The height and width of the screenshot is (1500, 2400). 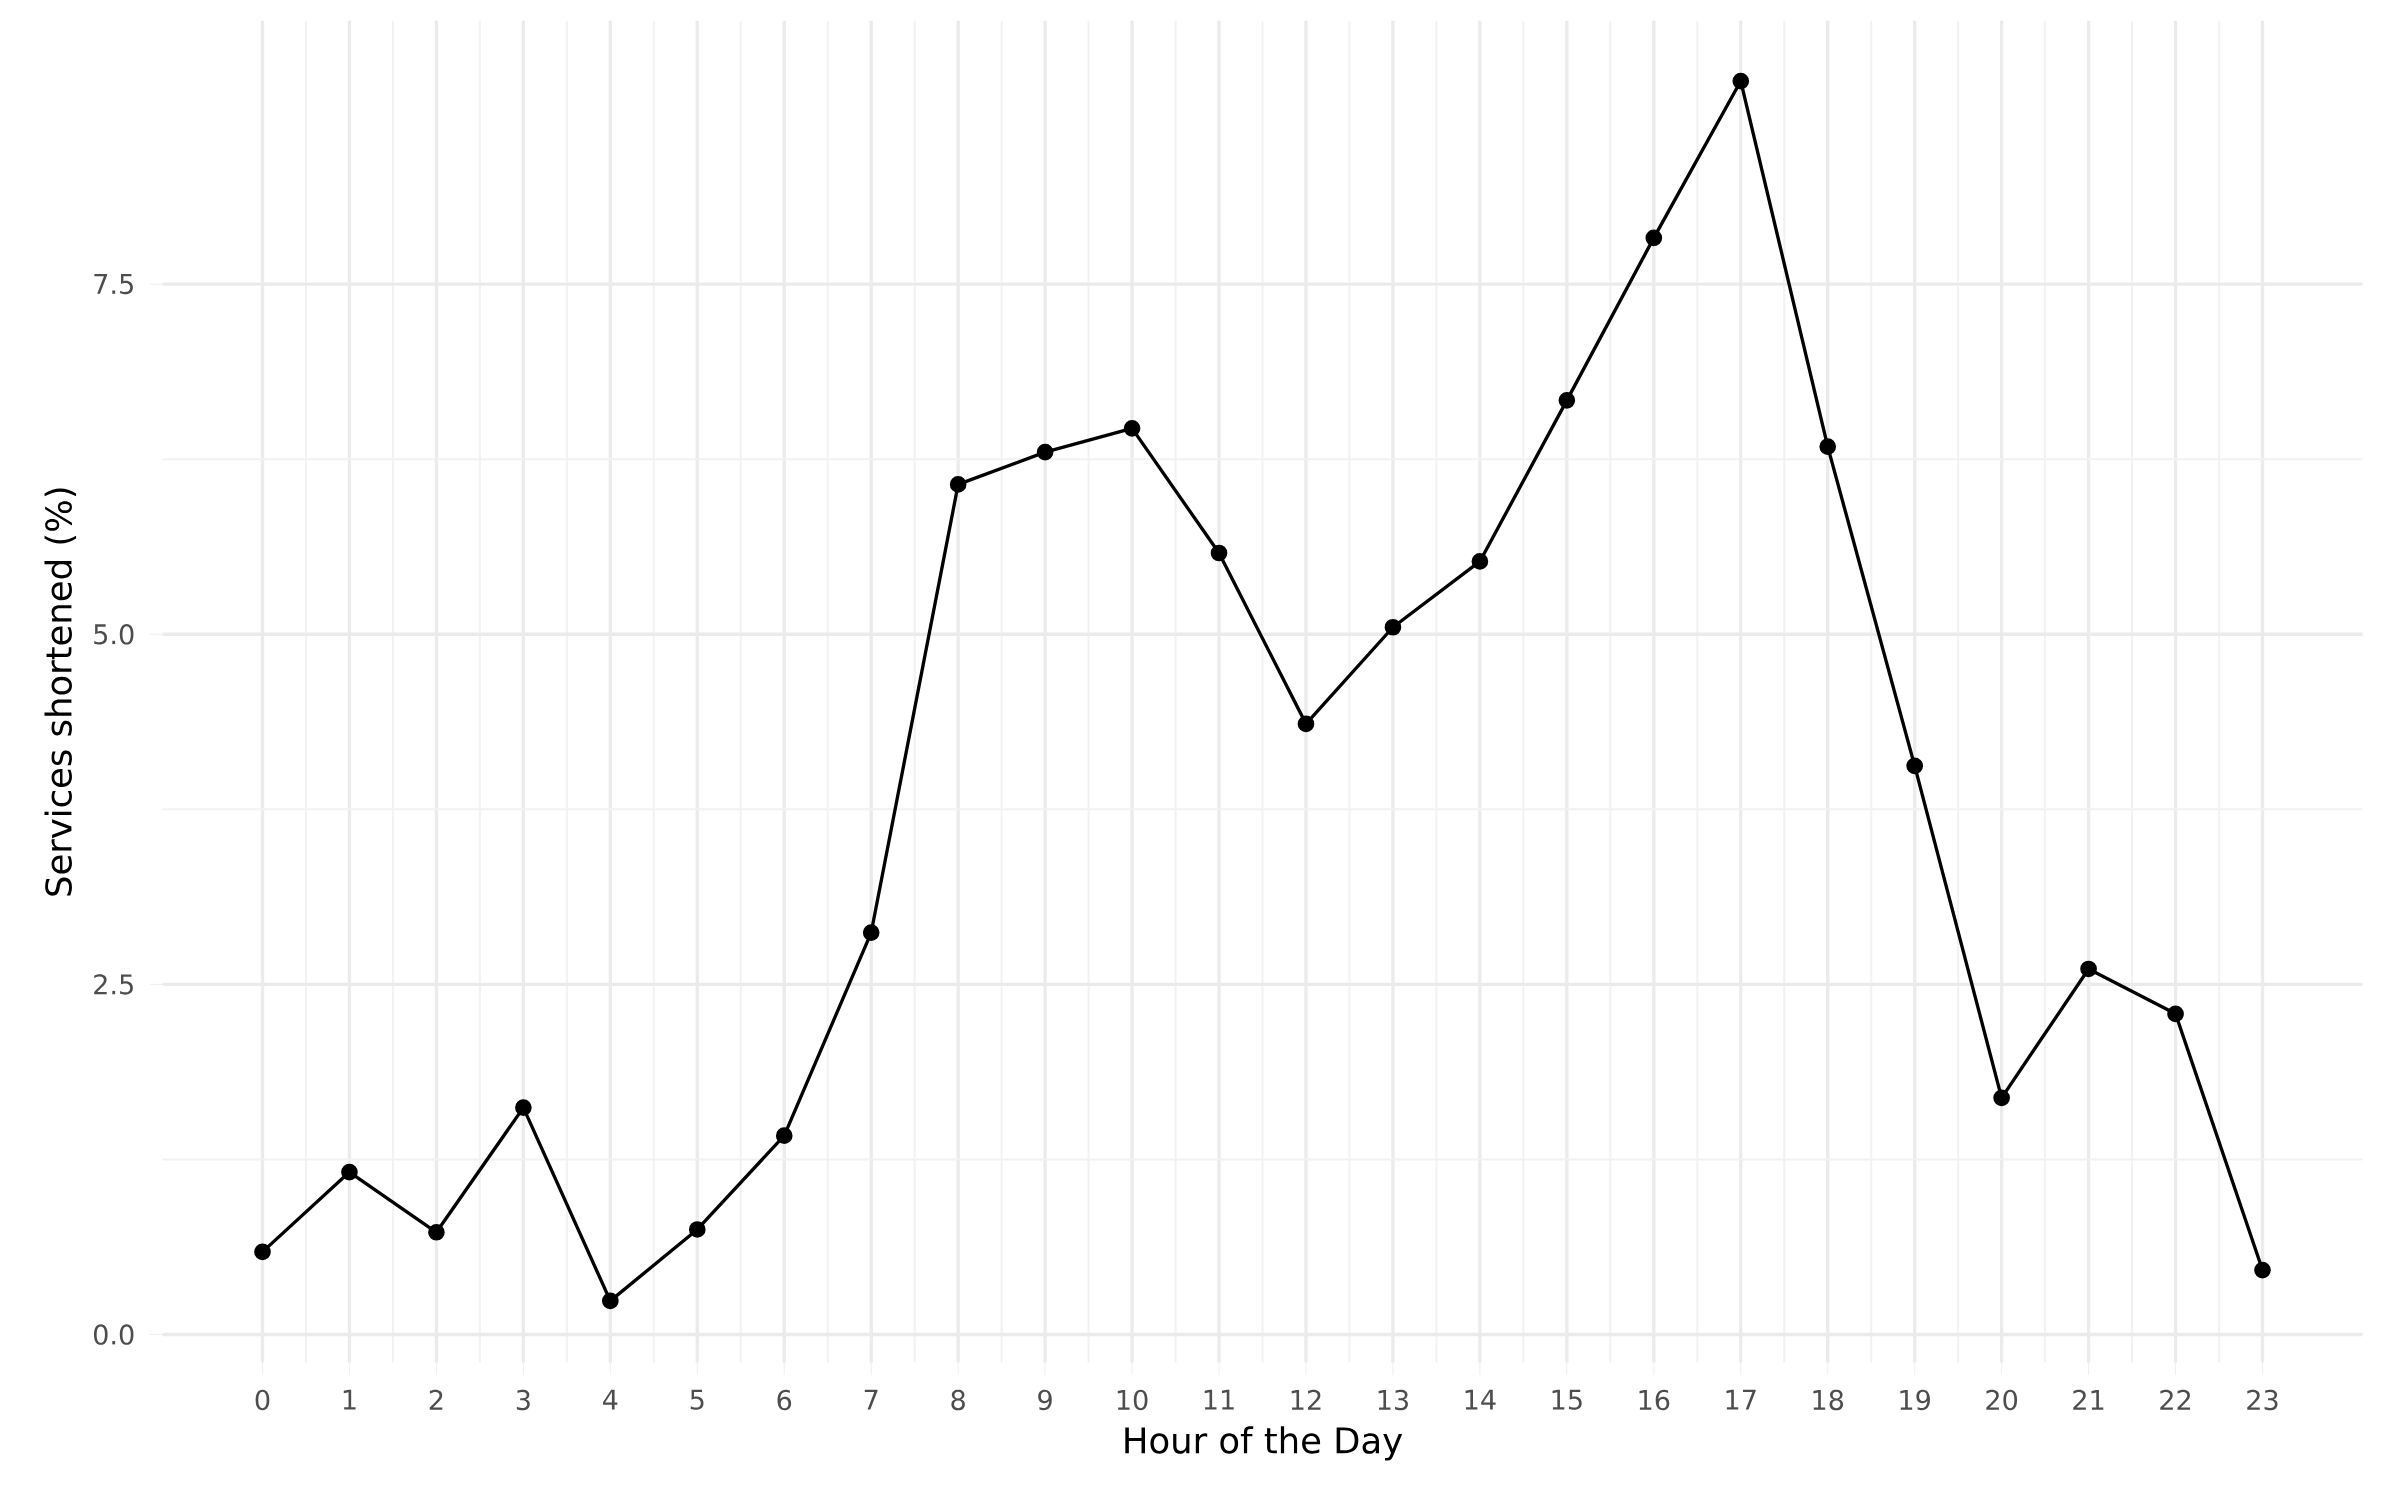 What do you see at coordinates (784, 1400) in the screenshot?
I see `x-tick-label: 6` at bounding box center [784, 1400].